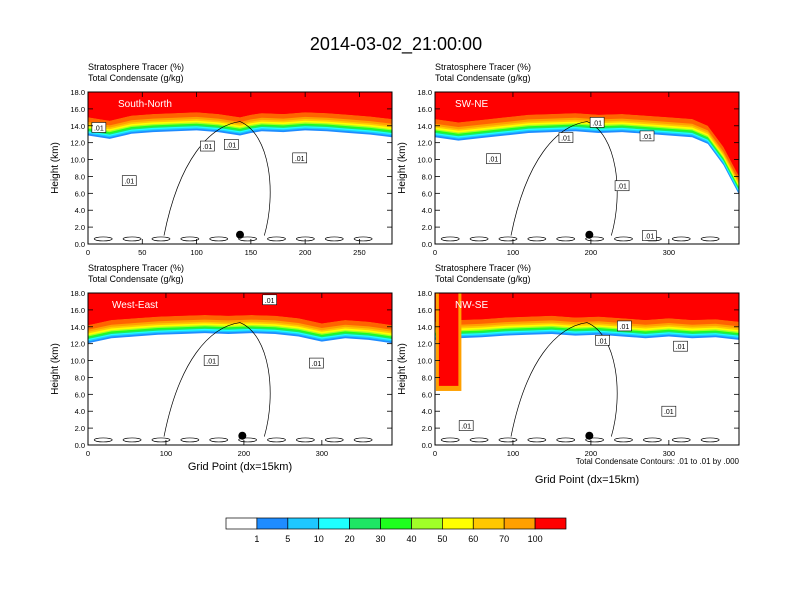 Image resolution: width=792 pixels, height=612 pixels. Describe the element at coordinates (424, 160) in the screenshot. I see `y-tick-label: 10.0` at that location.